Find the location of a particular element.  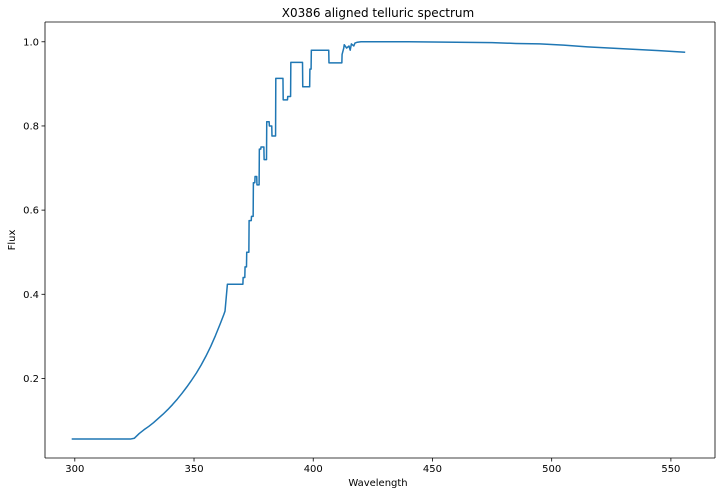

y-tick-label: 1.0 is located at coordinates (31, 42).